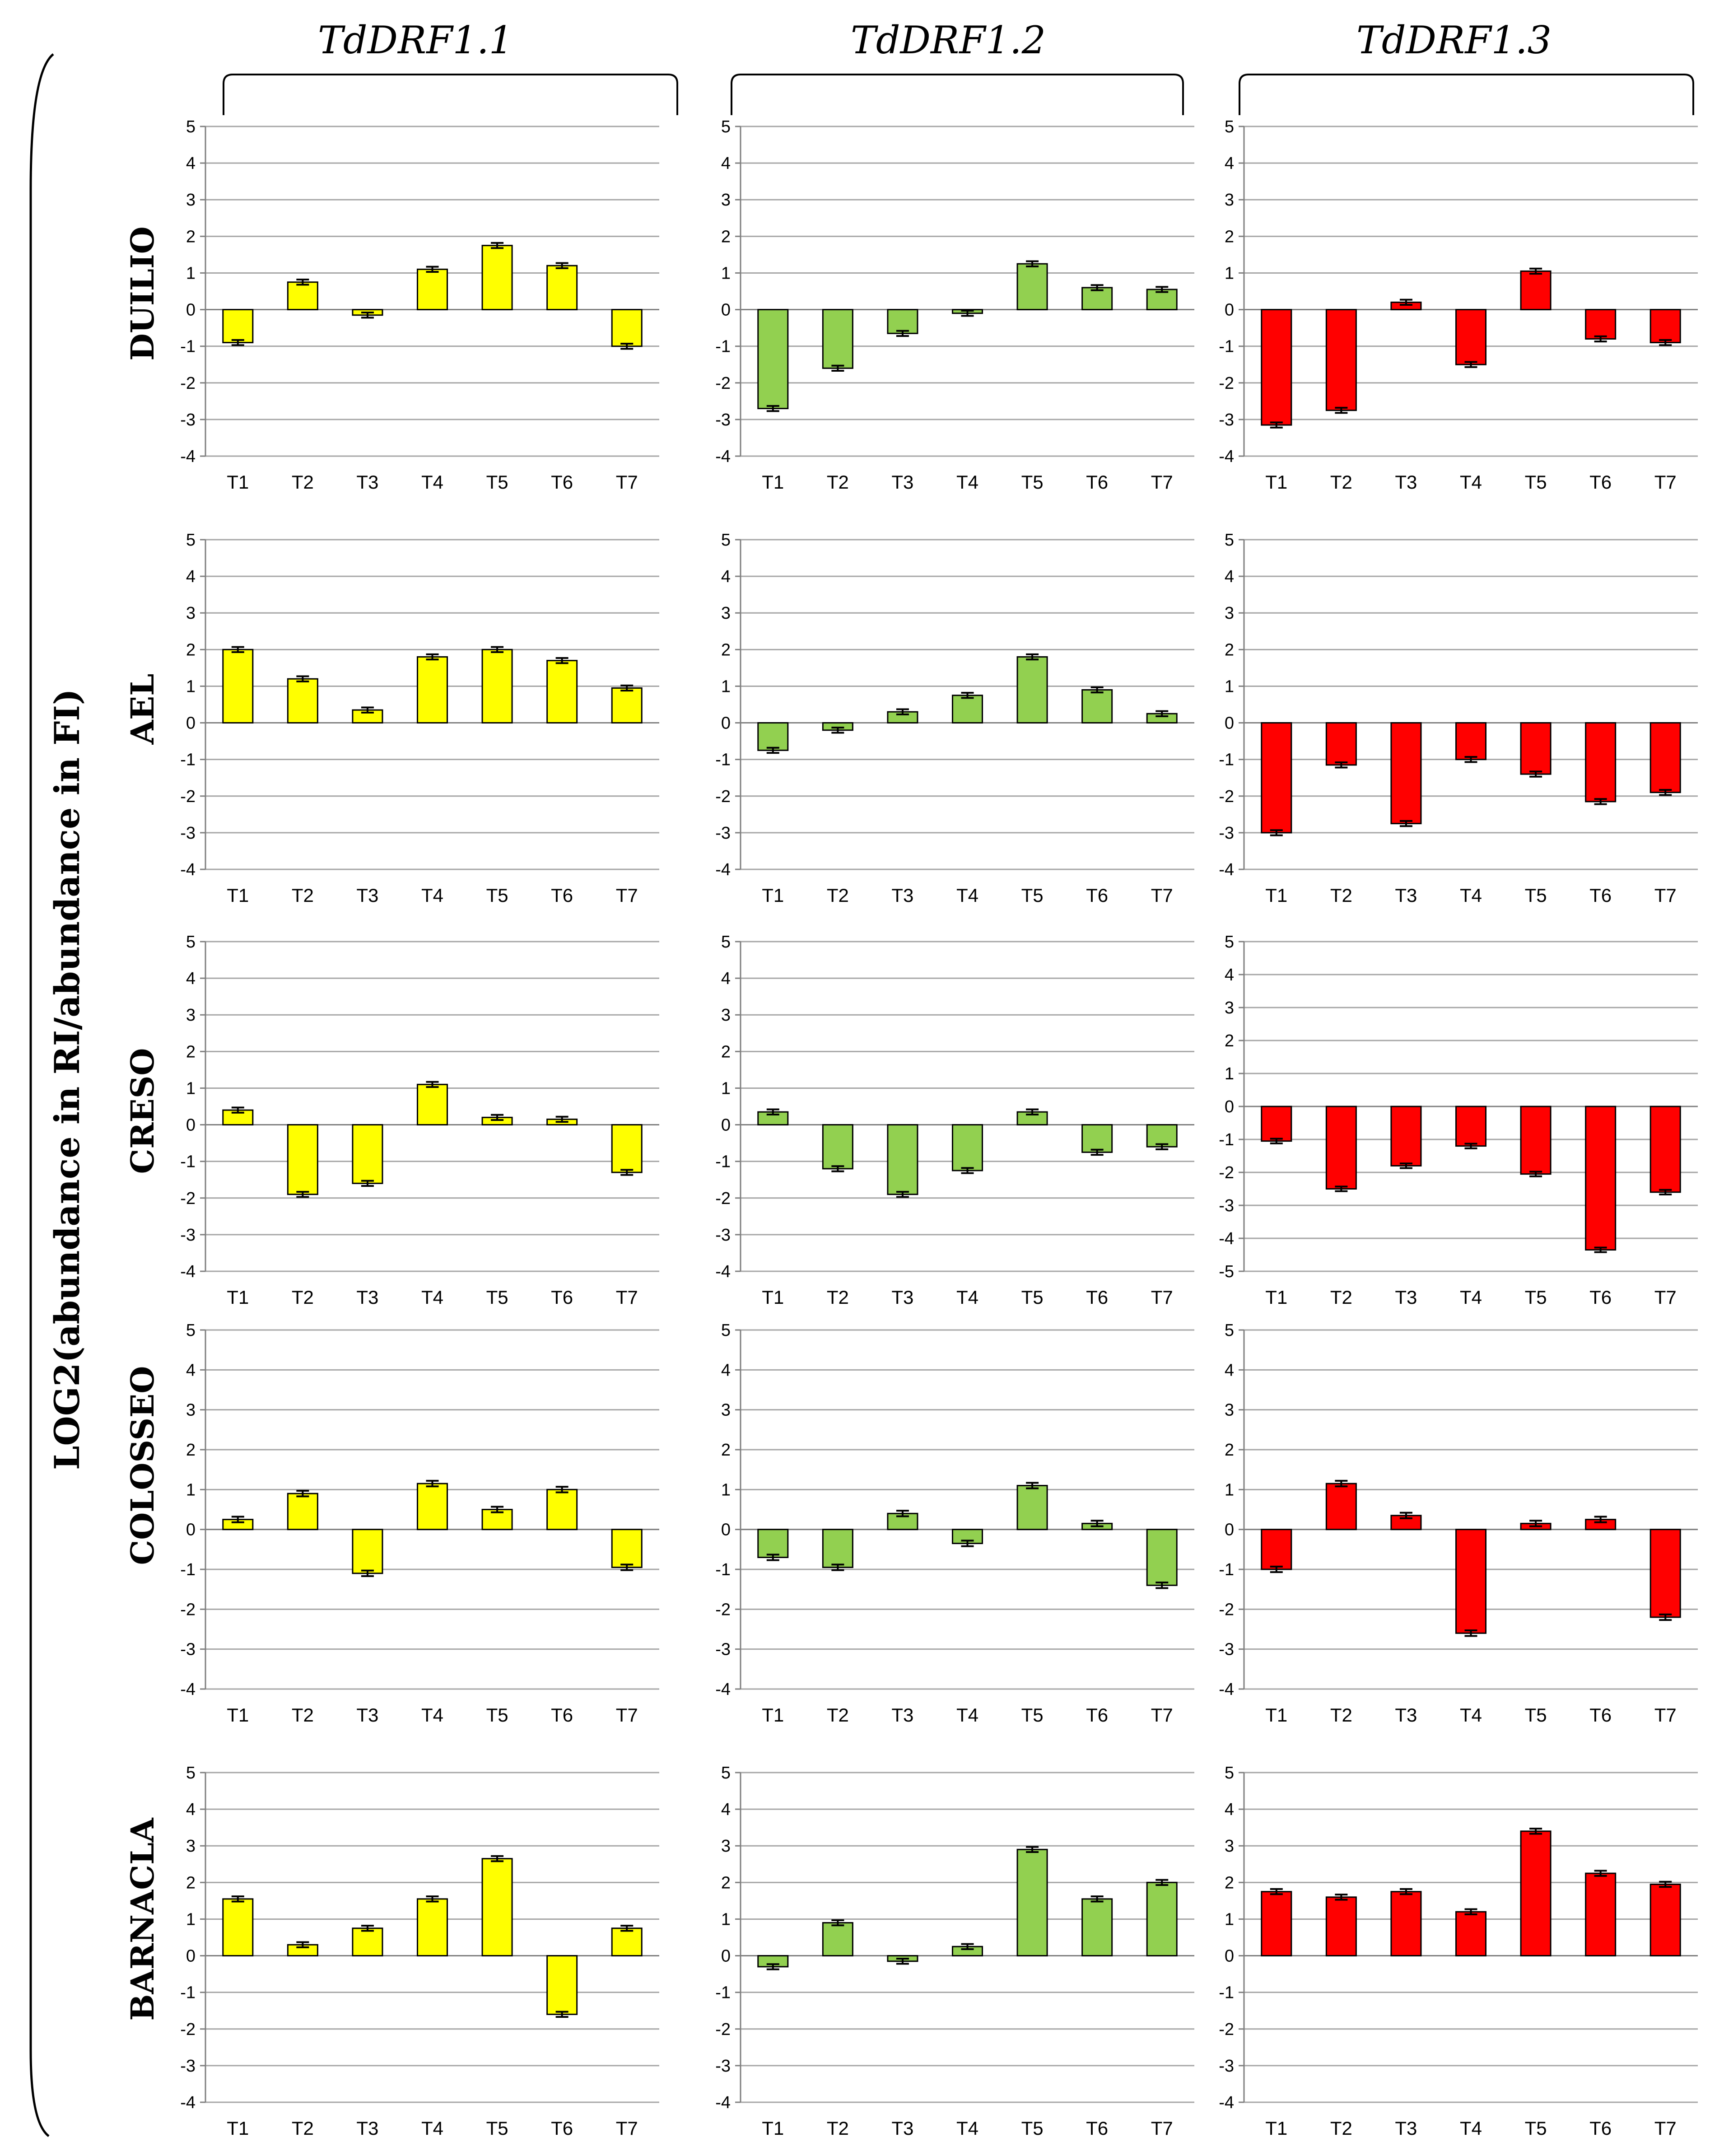  What do you see at coordinates (1226, 1271) in the screenshot?
I see `y-tick-label: -5` at bounding box center [1226, 1271].